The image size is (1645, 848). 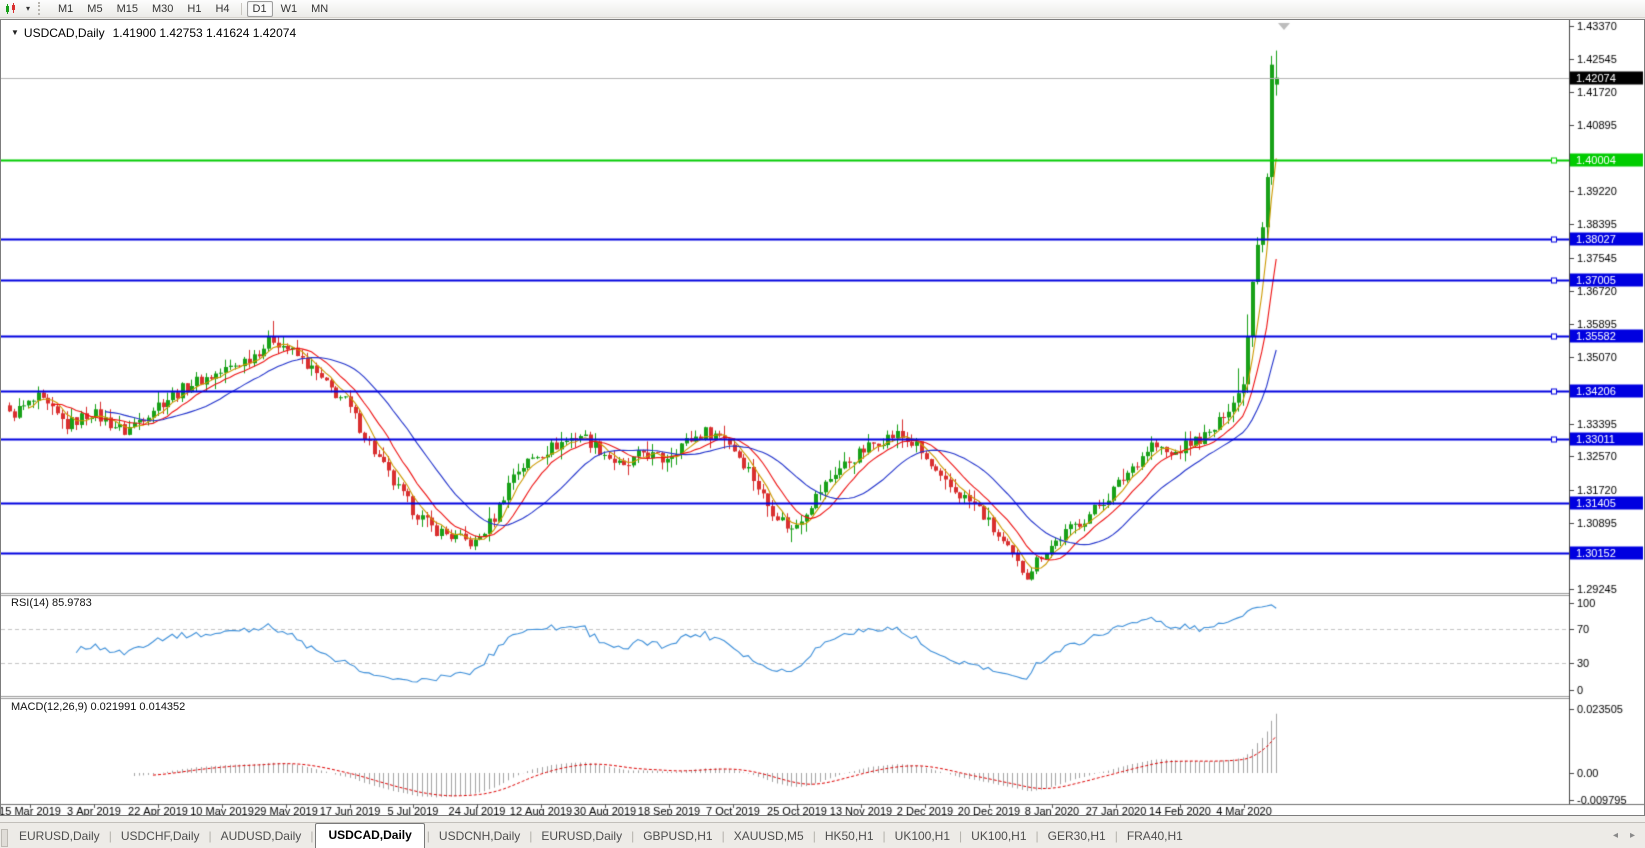 I want to click on chart-tab-usdcnh-daily: USDCNH,Daily, so click(x=479, y=836).